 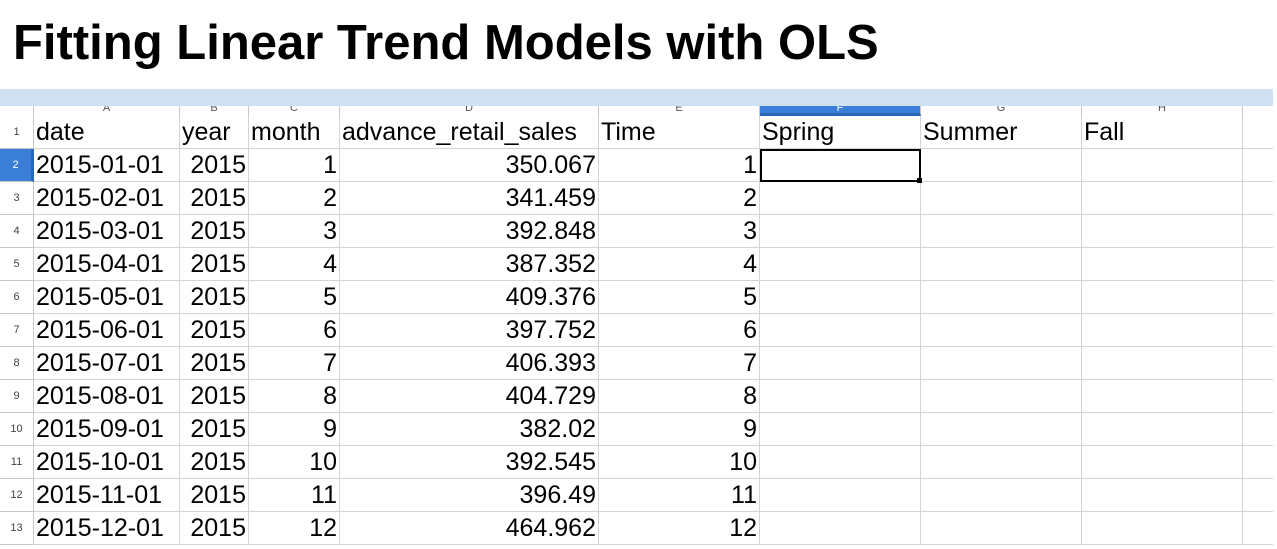 I want to click on cell-g2, so click(x=1001, y=165).